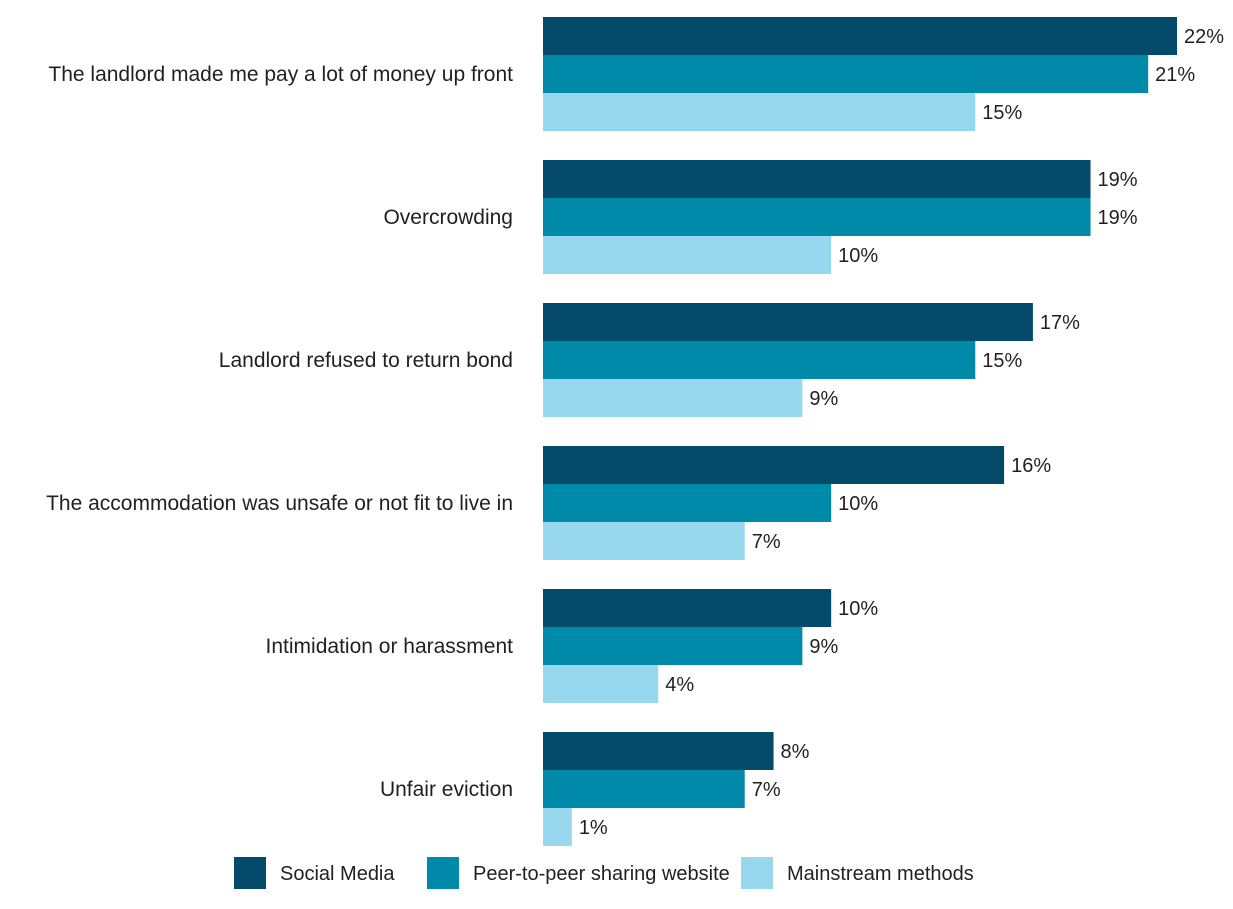  What do you see at coordinates (1031, 466) in the screenshot?
I see `data-label: 16%` at bounding box center [1031, 466].